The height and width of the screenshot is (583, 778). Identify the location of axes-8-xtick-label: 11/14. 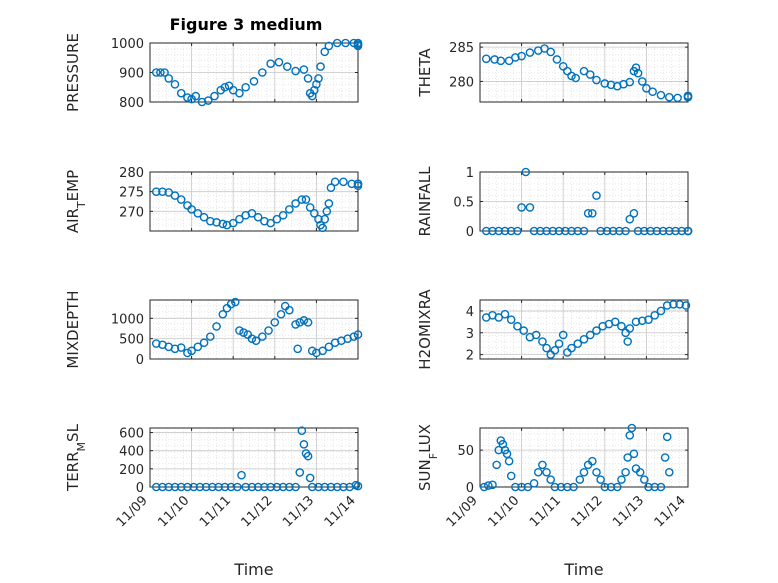
(670, 511).